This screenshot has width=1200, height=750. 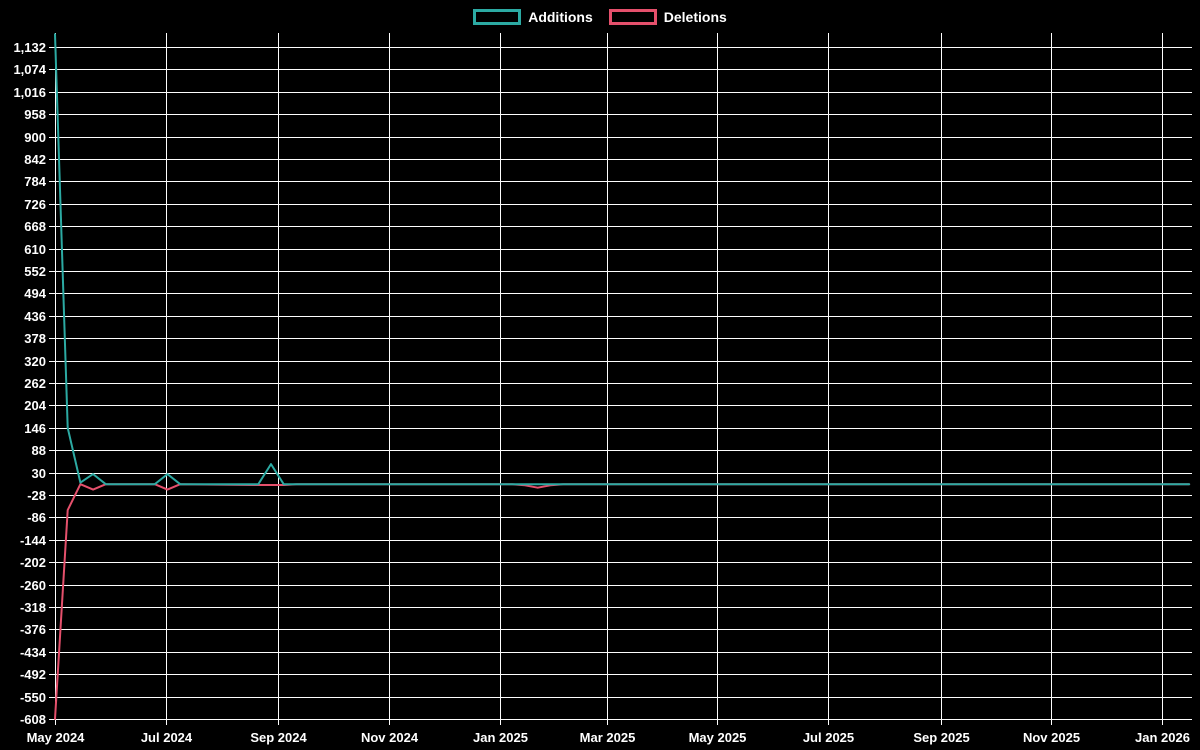 I want to click on x-tick-label: Jul 2024, so click(x=167, y=737).